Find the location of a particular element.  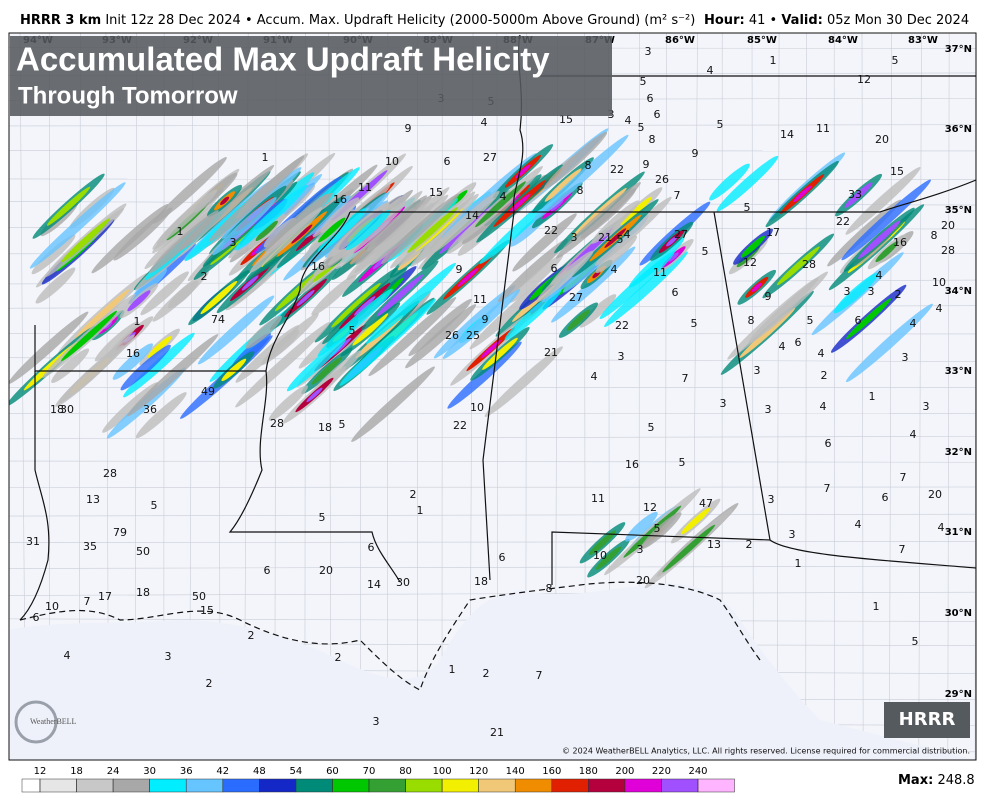

colorbar-label: 240 is located at coordinates (697, 771).